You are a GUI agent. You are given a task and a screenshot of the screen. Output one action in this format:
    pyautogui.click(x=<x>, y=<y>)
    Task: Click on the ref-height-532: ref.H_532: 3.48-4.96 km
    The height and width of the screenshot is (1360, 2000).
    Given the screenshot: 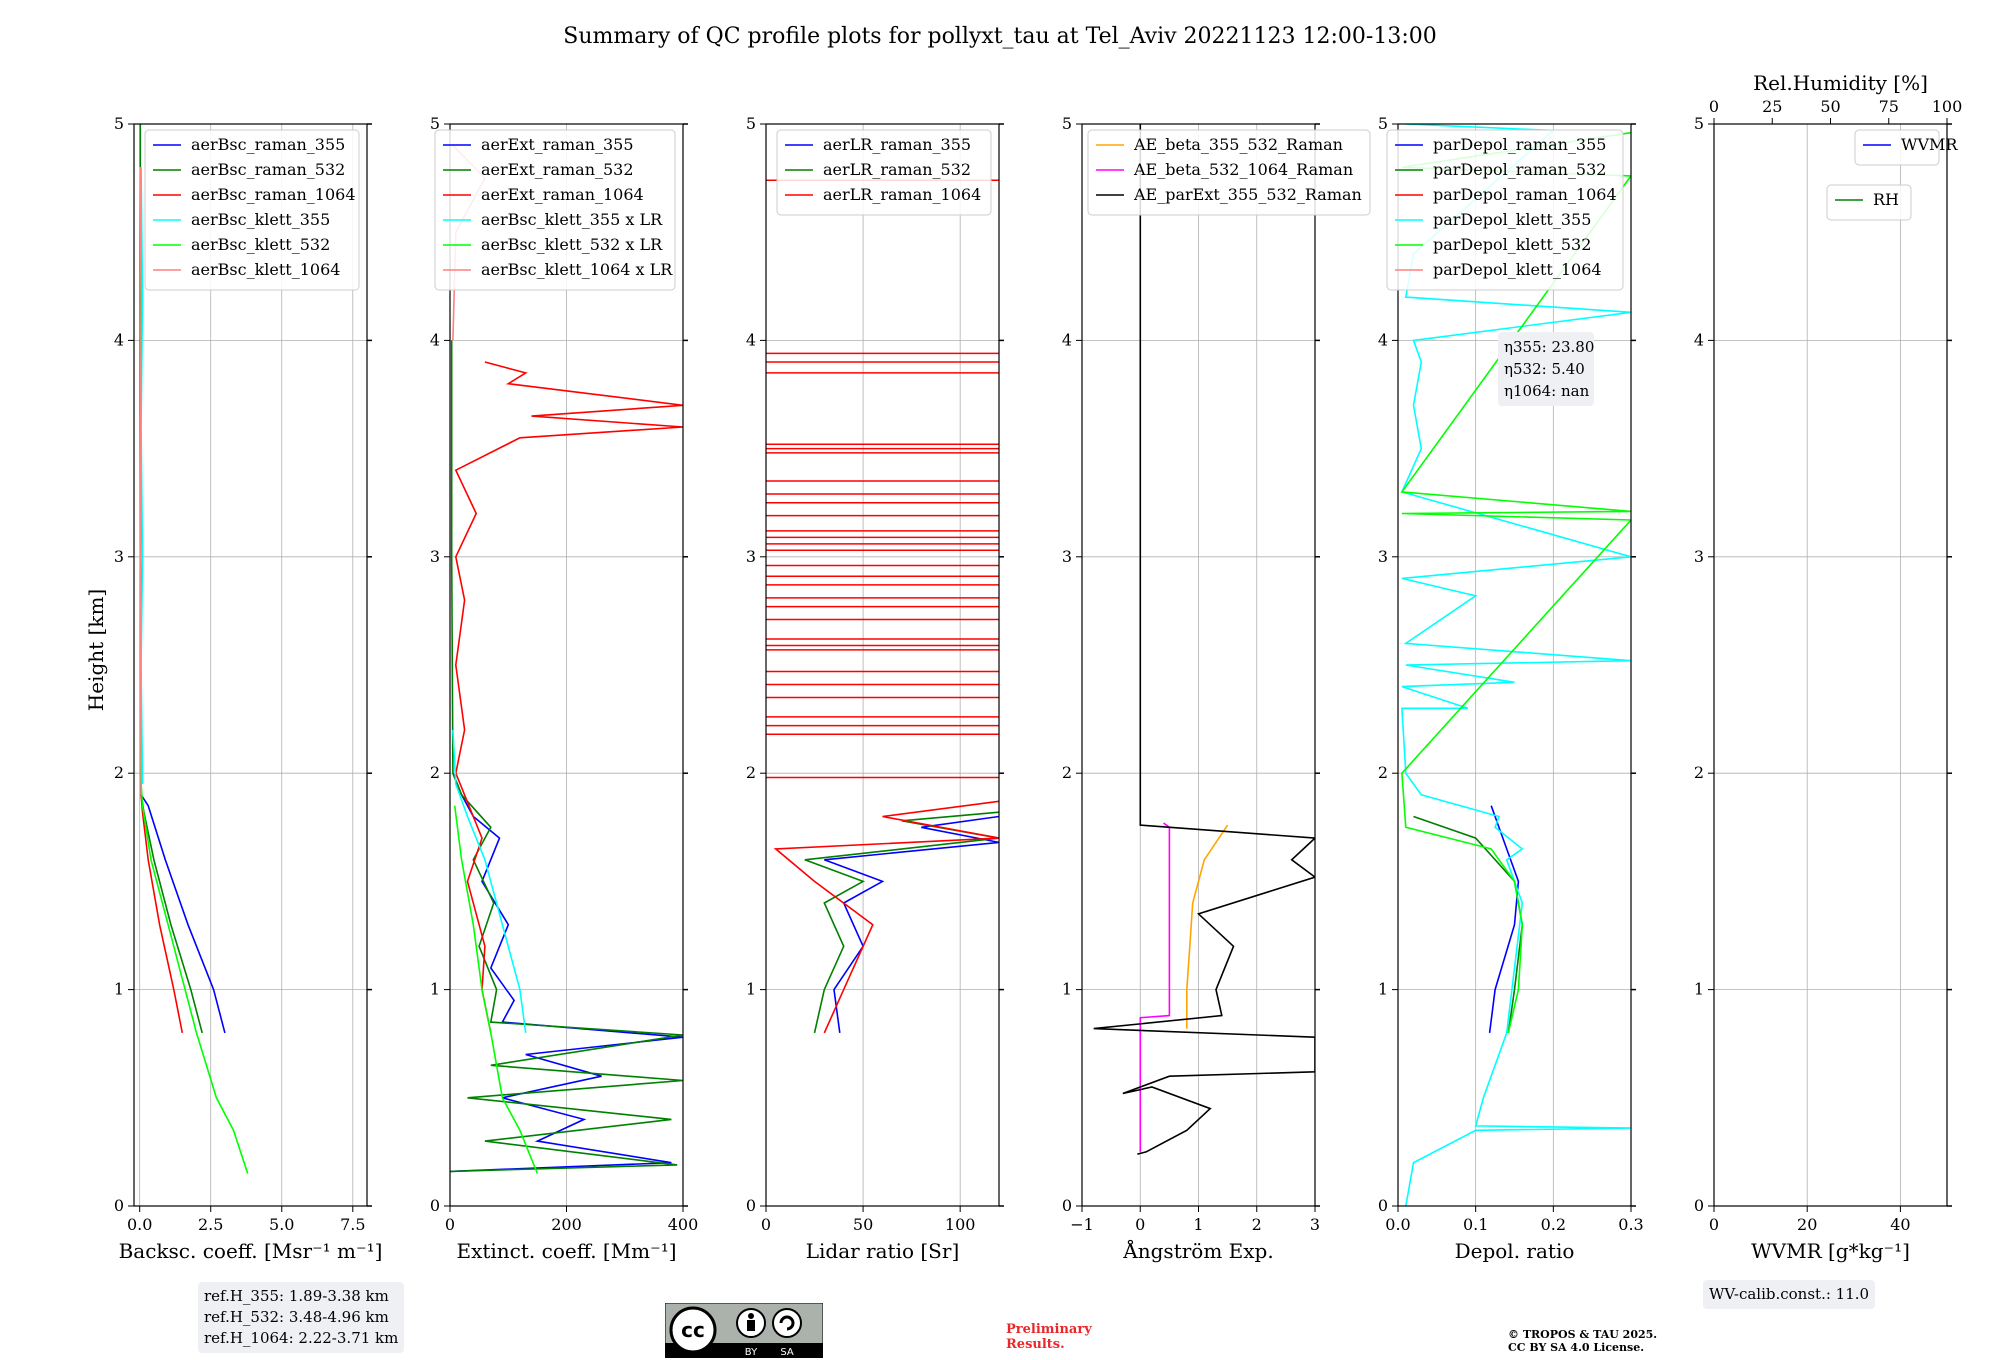 What is the action you would take?
    pyautogui.click(x=296, y=1317)
    